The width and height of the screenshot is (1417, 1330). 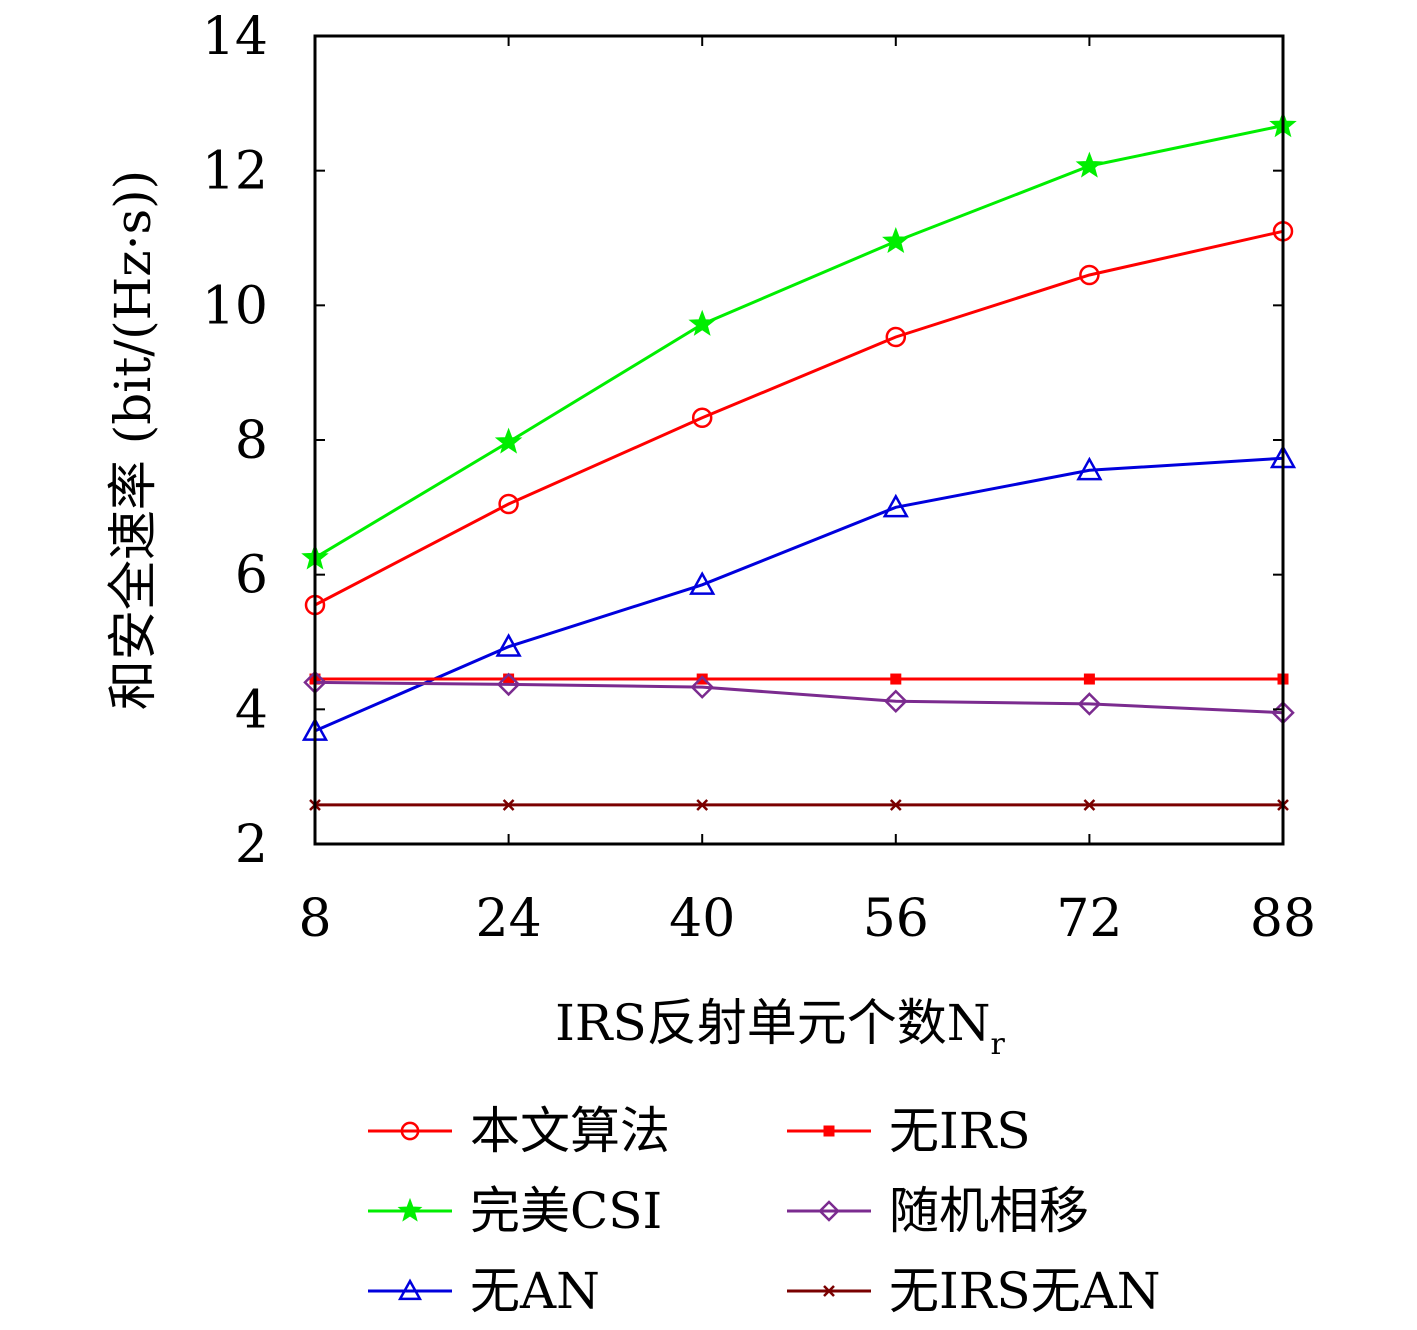 I want to click on legend-label: 本文算法, so click(x=570, y=1131).